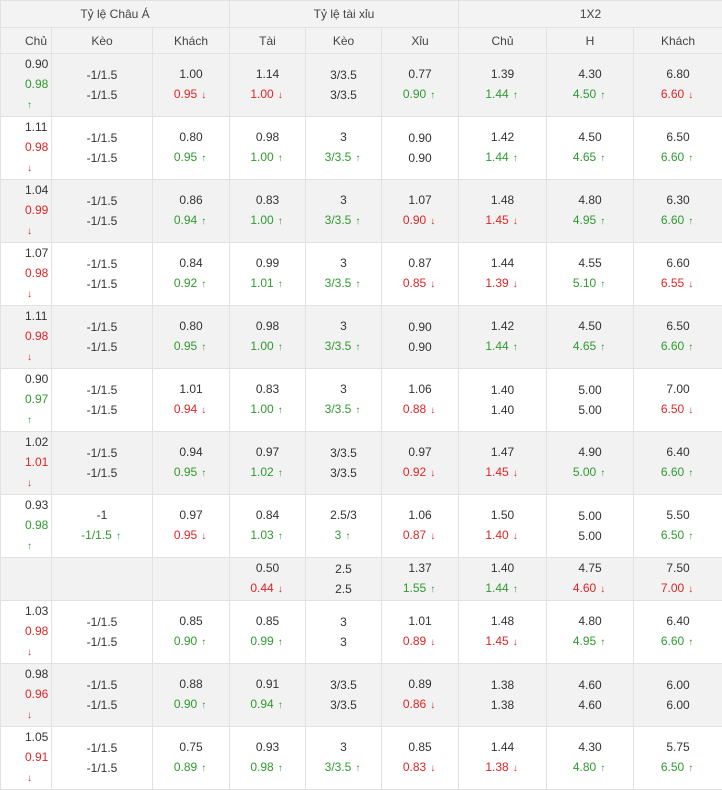 This screenshot has width=722, height=790. What do you see at coordinates (38, 410) in the screenshot?
I see `current-value: 0.97↑` at bounding box center [38, 410].